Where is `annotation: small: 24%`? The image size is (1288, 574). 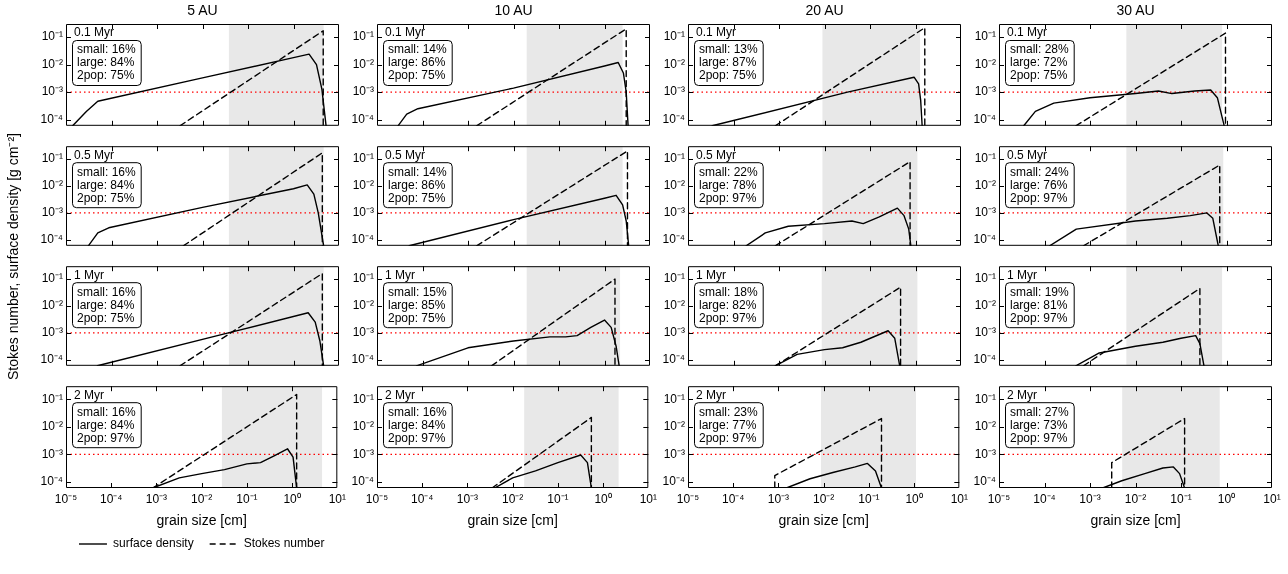 annotation: small: 24% is located at coordinates (1040, 171).